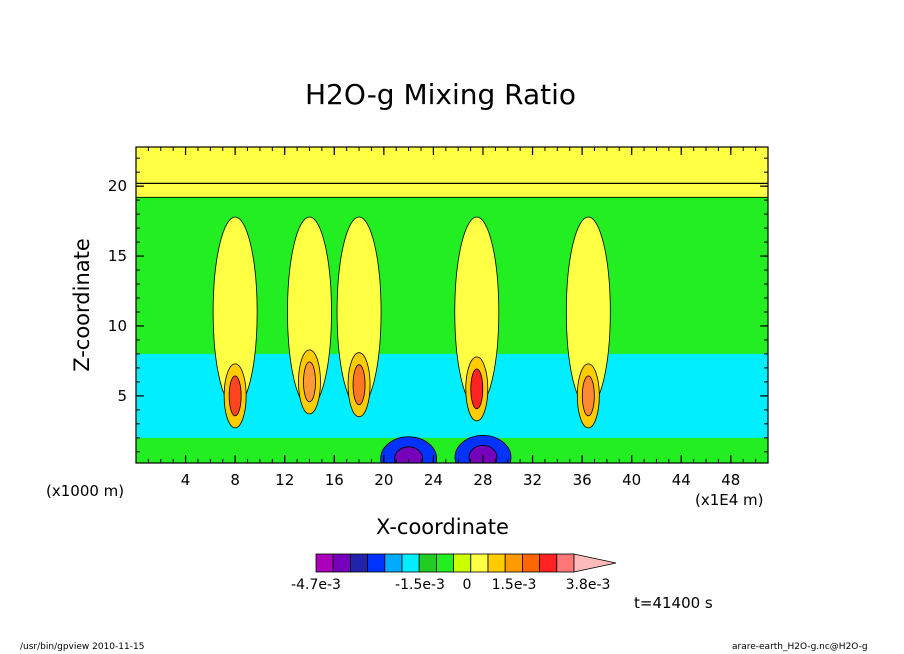 This screenshot has width=904, height=654. Describe the element at coordinates (186, 480) in the screenshot. I see `x-tick-label: 4` at that location.